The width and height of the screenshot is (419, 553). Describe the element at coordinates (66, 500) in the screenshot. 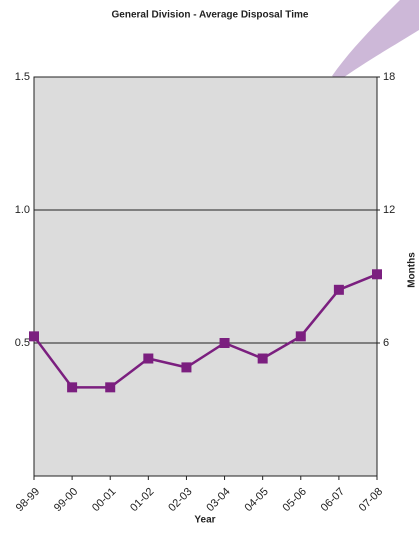

I see `x-tick-label: 99-00` at that location.